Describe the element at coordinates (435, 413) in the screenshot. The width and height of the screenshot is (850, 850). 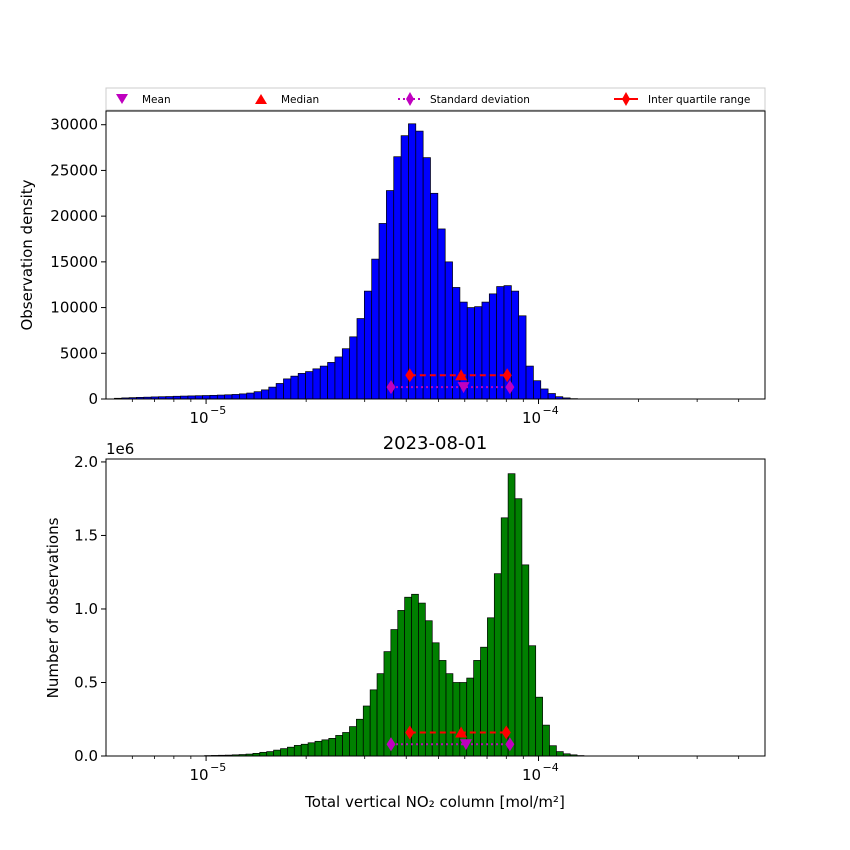
I see `top-x-ticks: 10 −5 10 −4` at that location.